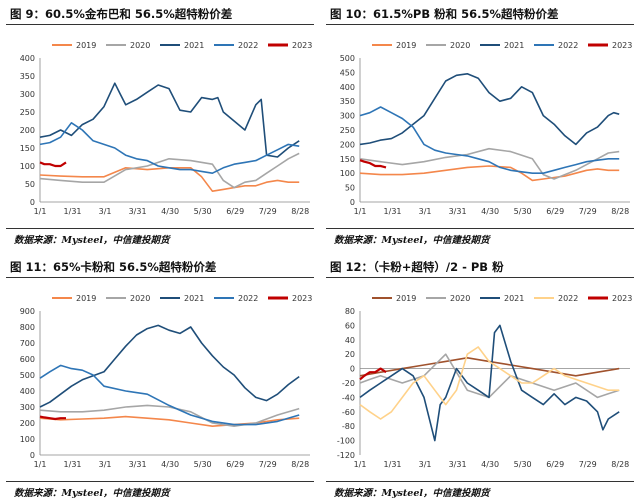 This screenshot has width=640, height=503. I want to click on chart-title: 图 10：61.5%PB 粉和 56.5%超特粉价差, so click(444, 14).